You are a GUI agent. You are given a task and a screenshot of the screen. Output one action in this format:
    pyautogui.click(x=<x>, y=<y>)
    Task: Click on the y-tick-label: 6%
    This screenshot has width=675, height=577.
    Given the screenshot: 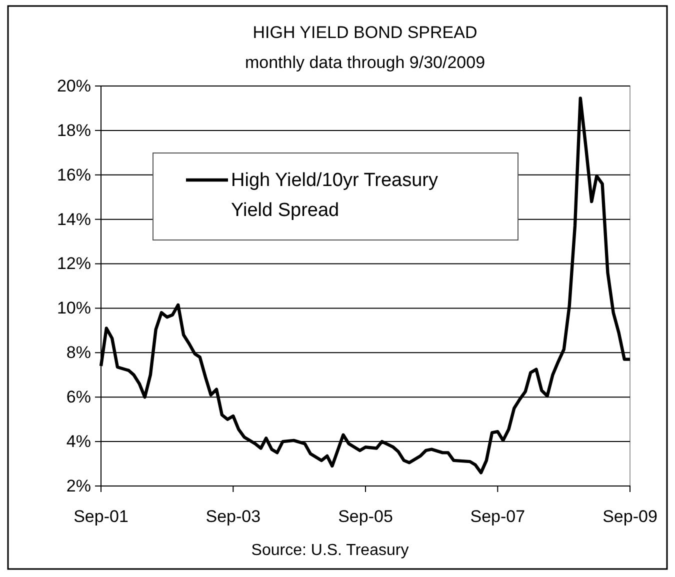 What is the action you would take?
    pyautogui.click(x=78, y=397)
    